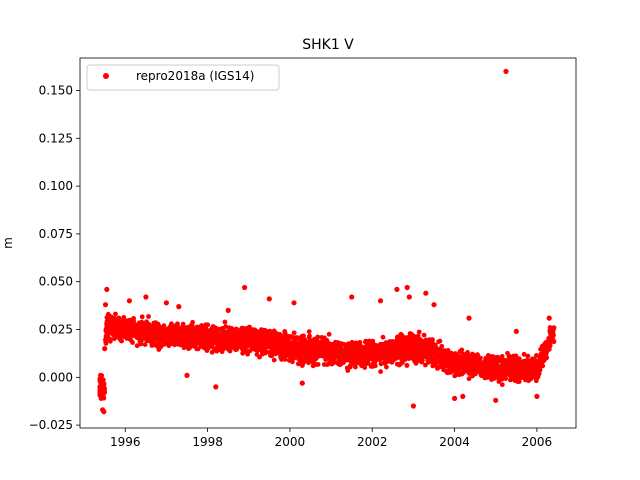 This screenshot has height=480, width=640. Describe the element at coordinates (56, 377) in the screenshot. I see `y-tick-label: 0.000` at that location.